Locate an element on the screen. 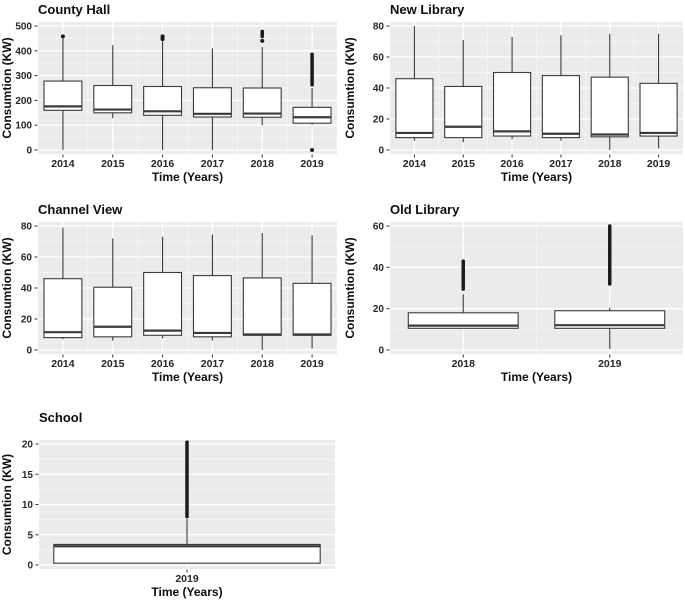  y-tick-label: 400 is located at coordinates (23, 51).